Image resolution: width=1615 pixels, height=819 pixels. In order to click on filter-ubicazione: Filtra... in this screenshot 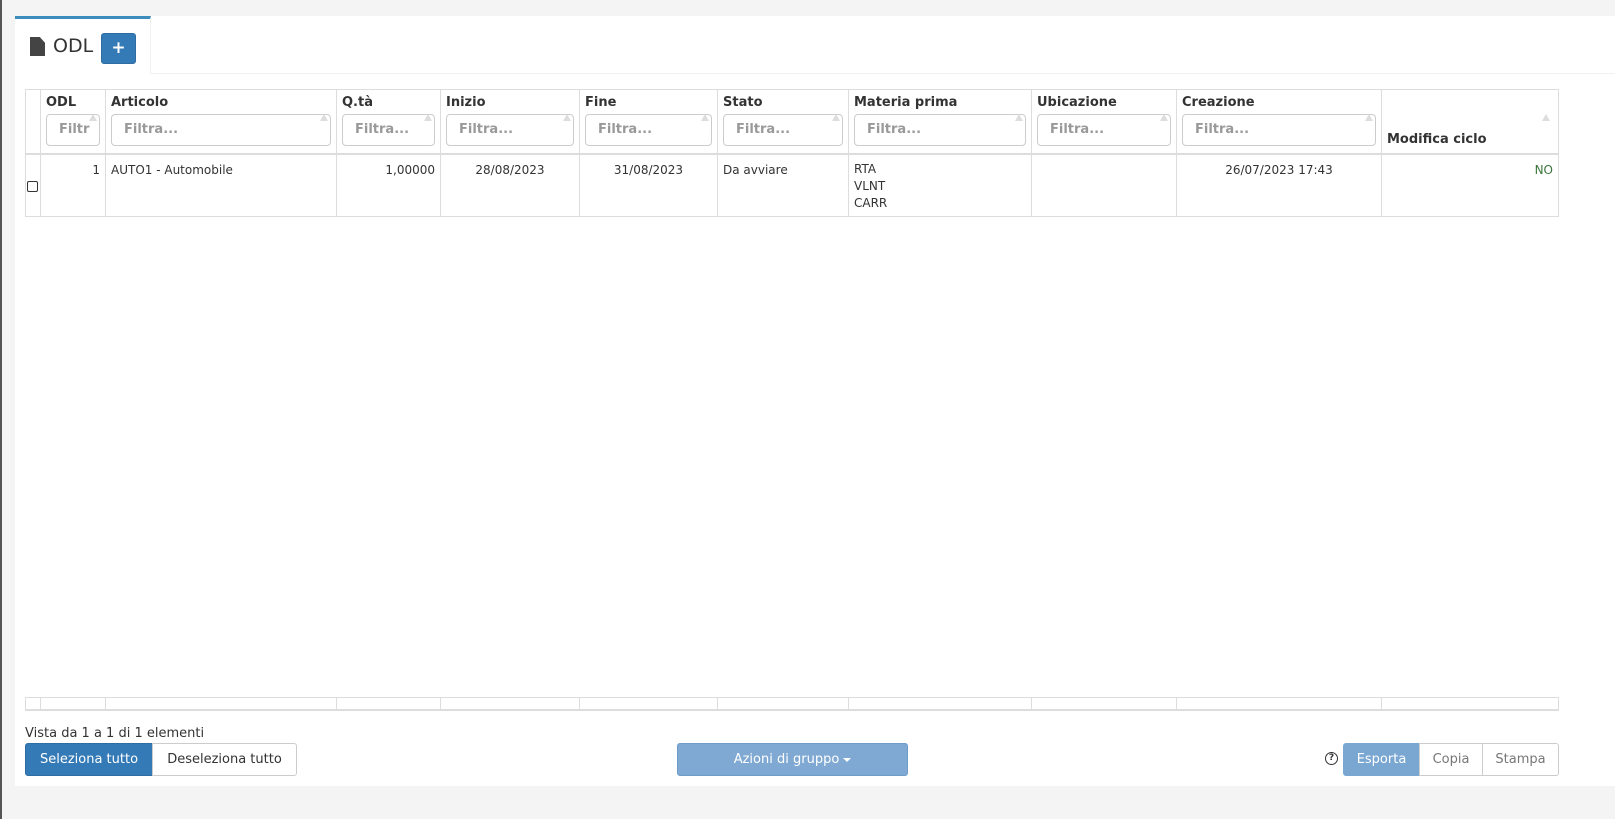, I will do `click(1104, 130)`.